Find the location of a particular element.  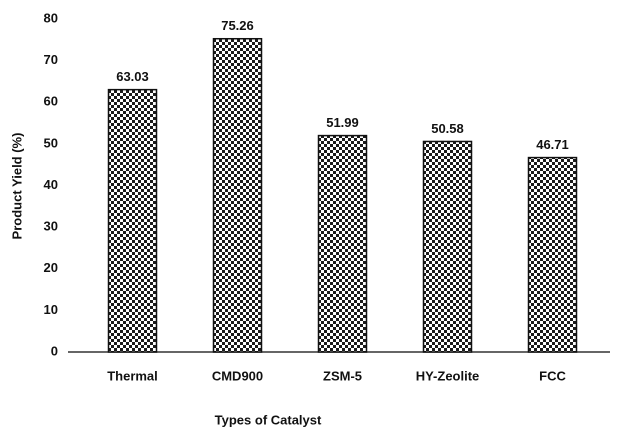

x-tick-label: FCC is located at coordinates (552, 375).